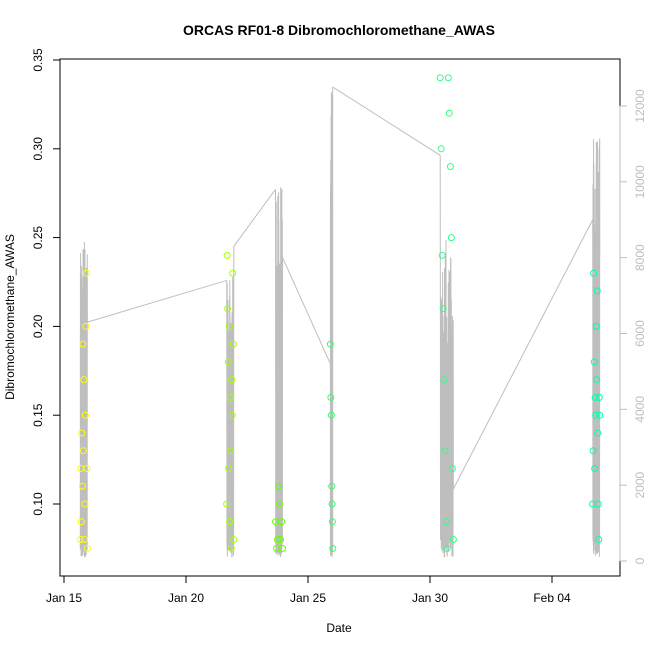  Describe the element at coordinates (308, 590) in the screenshot. I see `x-axis: Jan 15 Jan 20 Jan 25 Jan 30 Feb 04` at that location.